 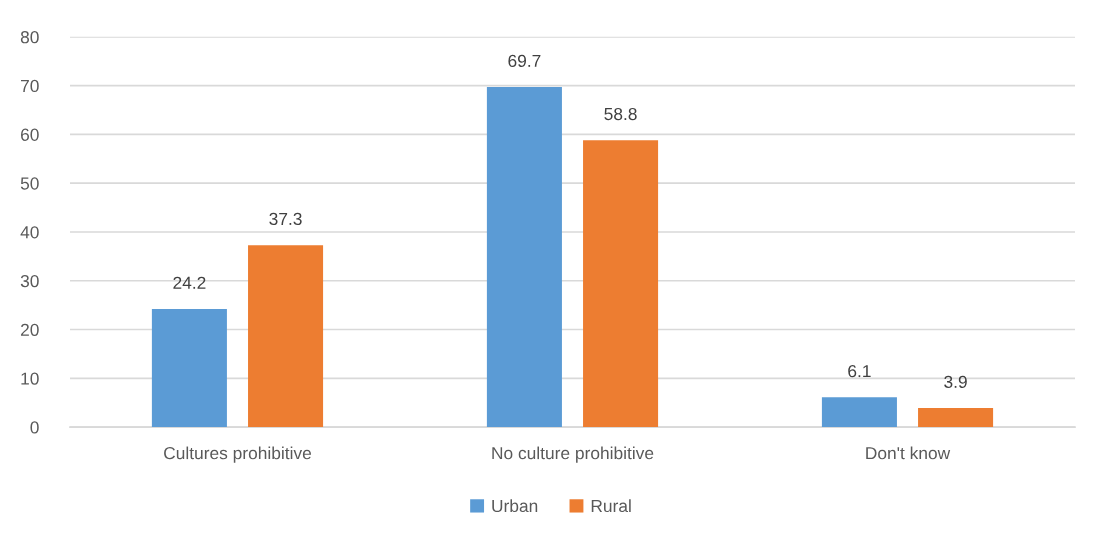 What do you see at coordinates (620, 114) in the screenshot?
I see `data-label: 58.8` at bounding box center [620, 114].